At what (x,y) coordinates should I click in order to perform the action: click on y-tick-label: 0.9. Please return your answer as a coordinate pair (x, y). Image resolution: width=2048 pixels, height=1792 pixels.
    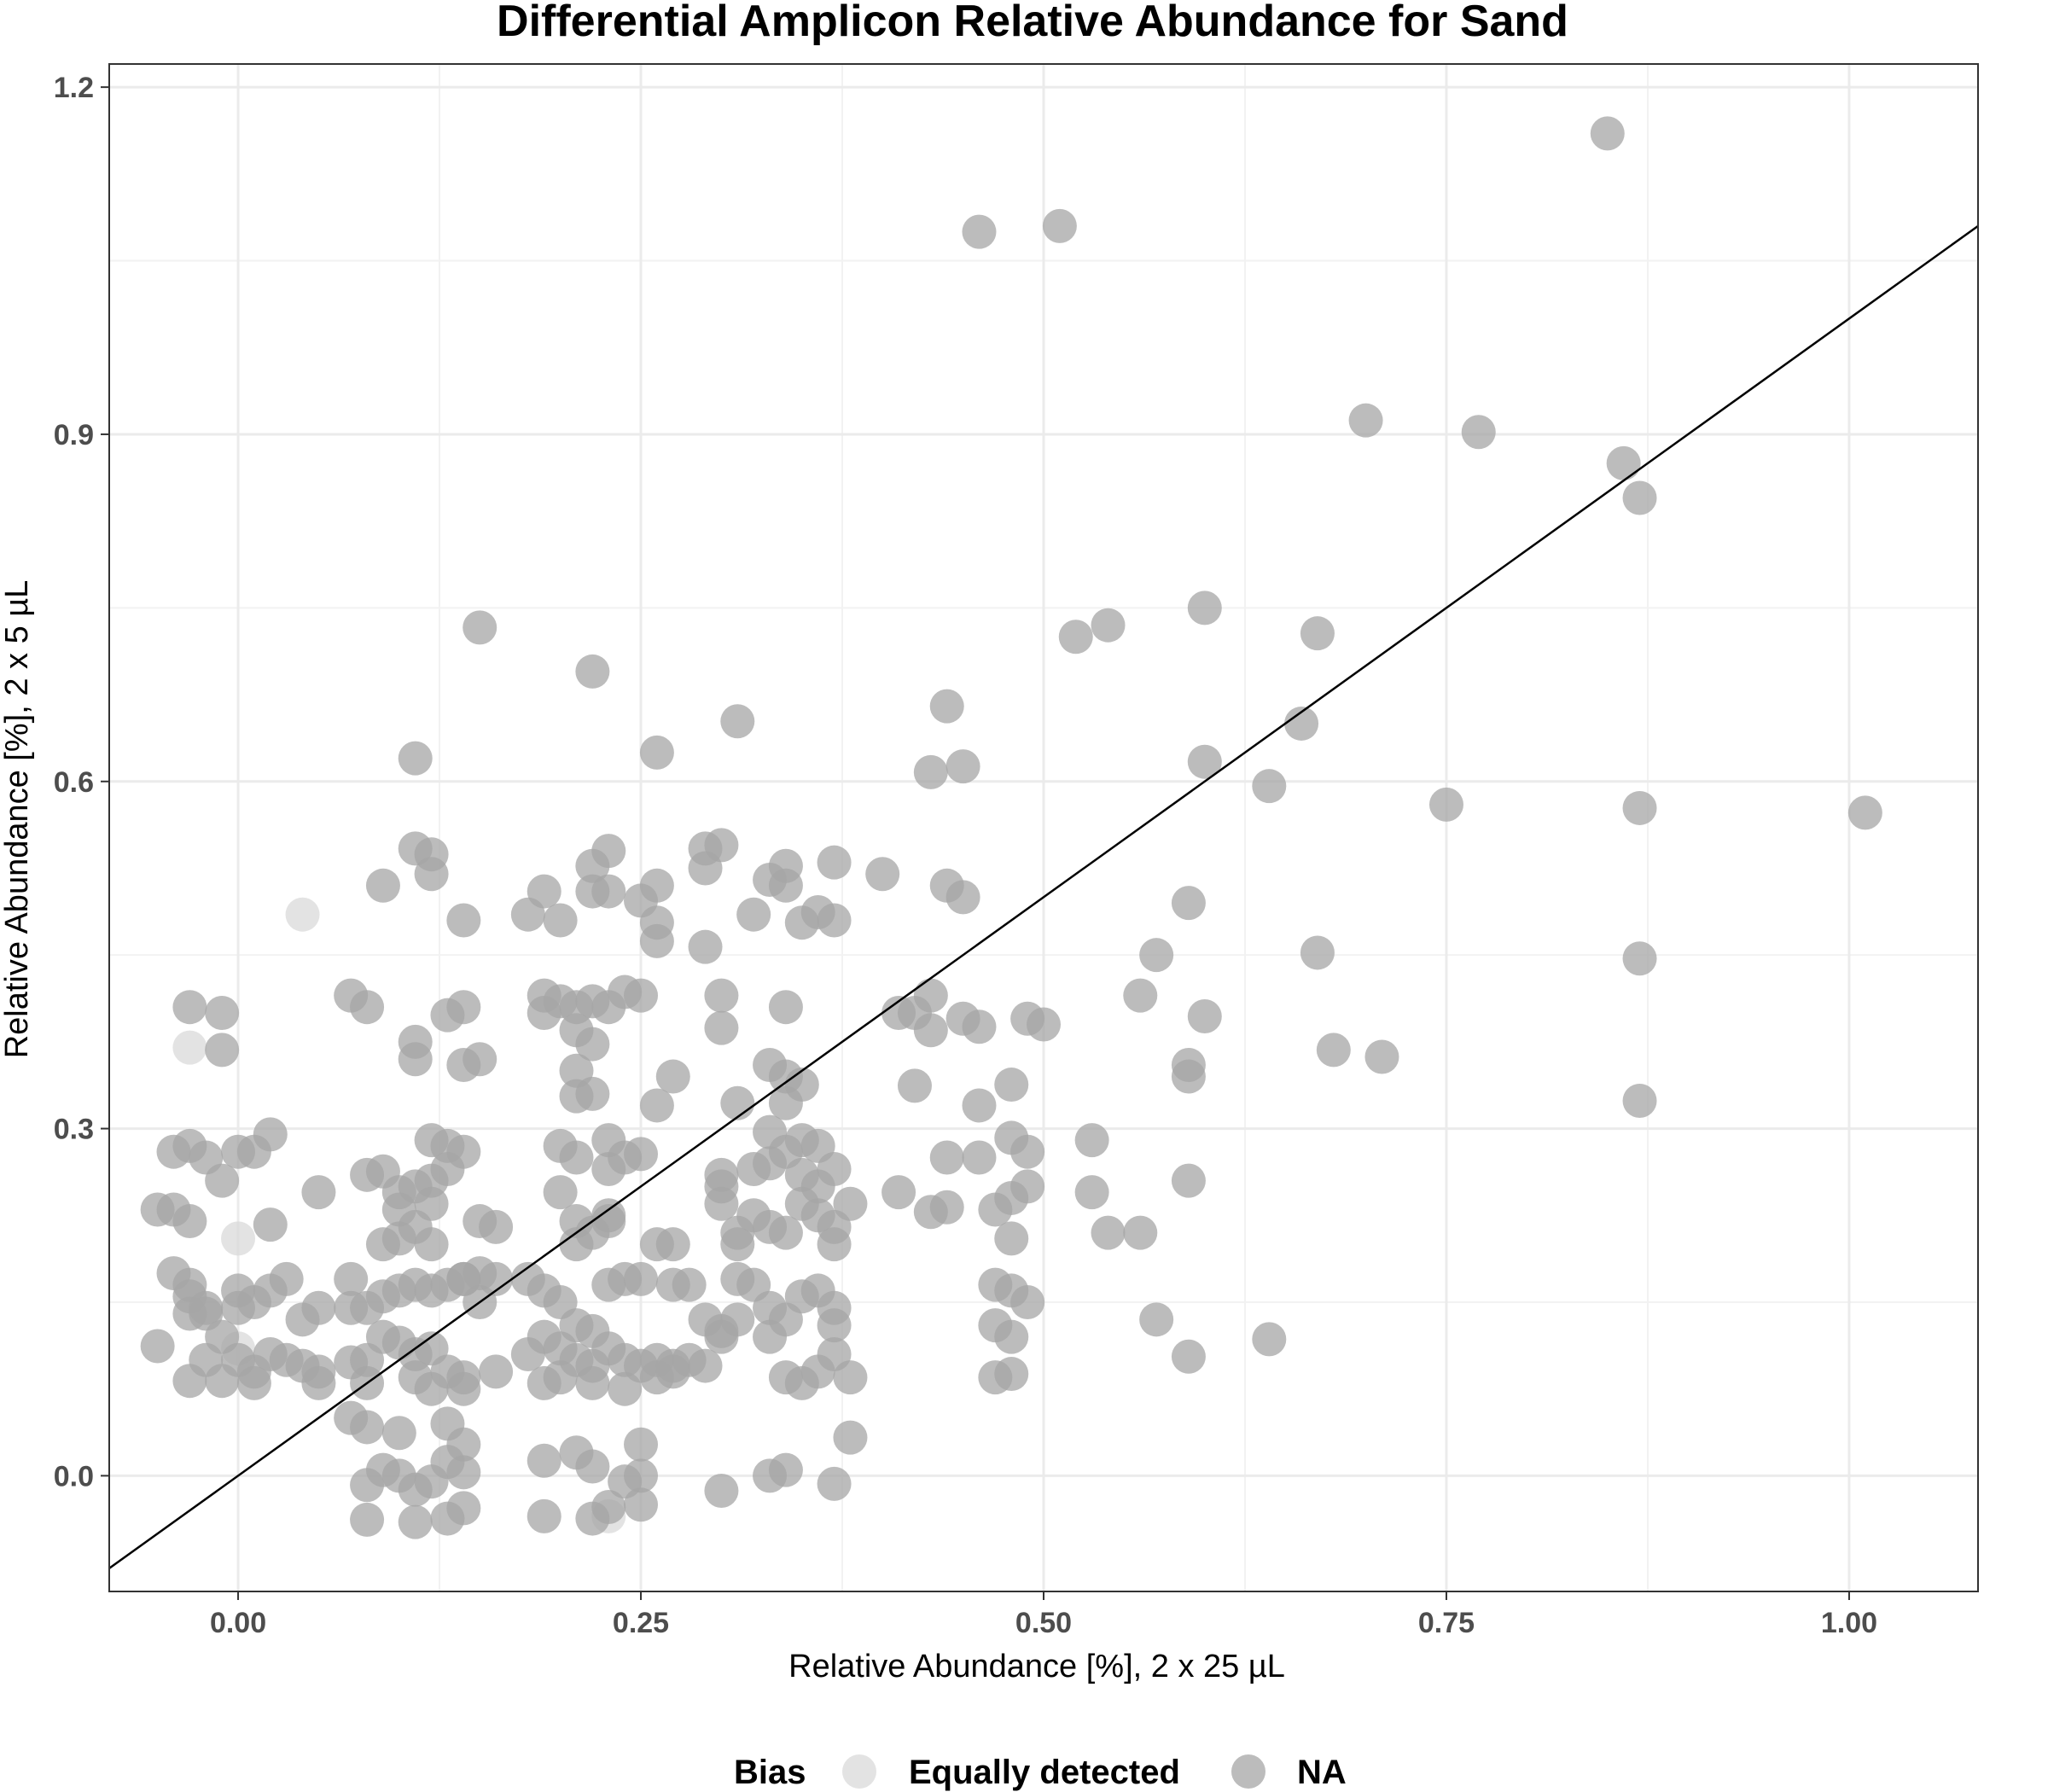
    Looking at the image, I should click on (74, 435).